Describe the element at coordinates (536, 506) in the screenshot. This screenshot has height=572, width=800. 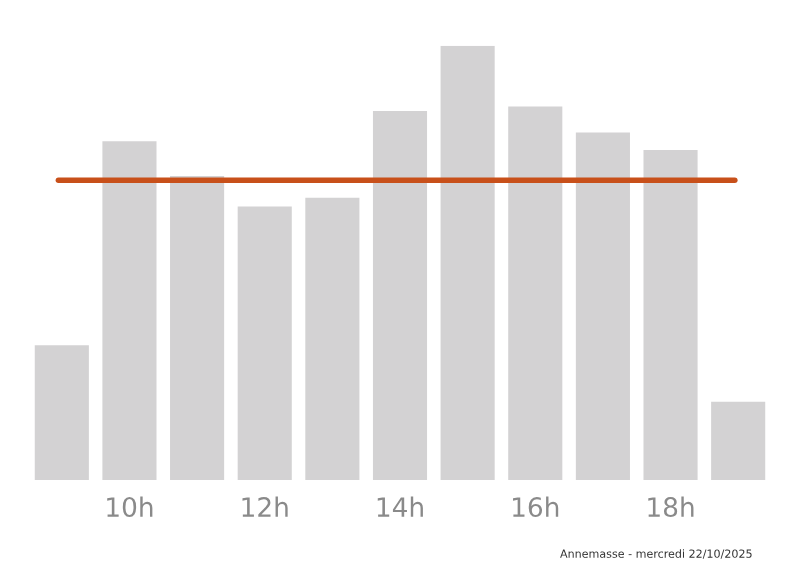
I see `x-tick-label: 16h` at that location.